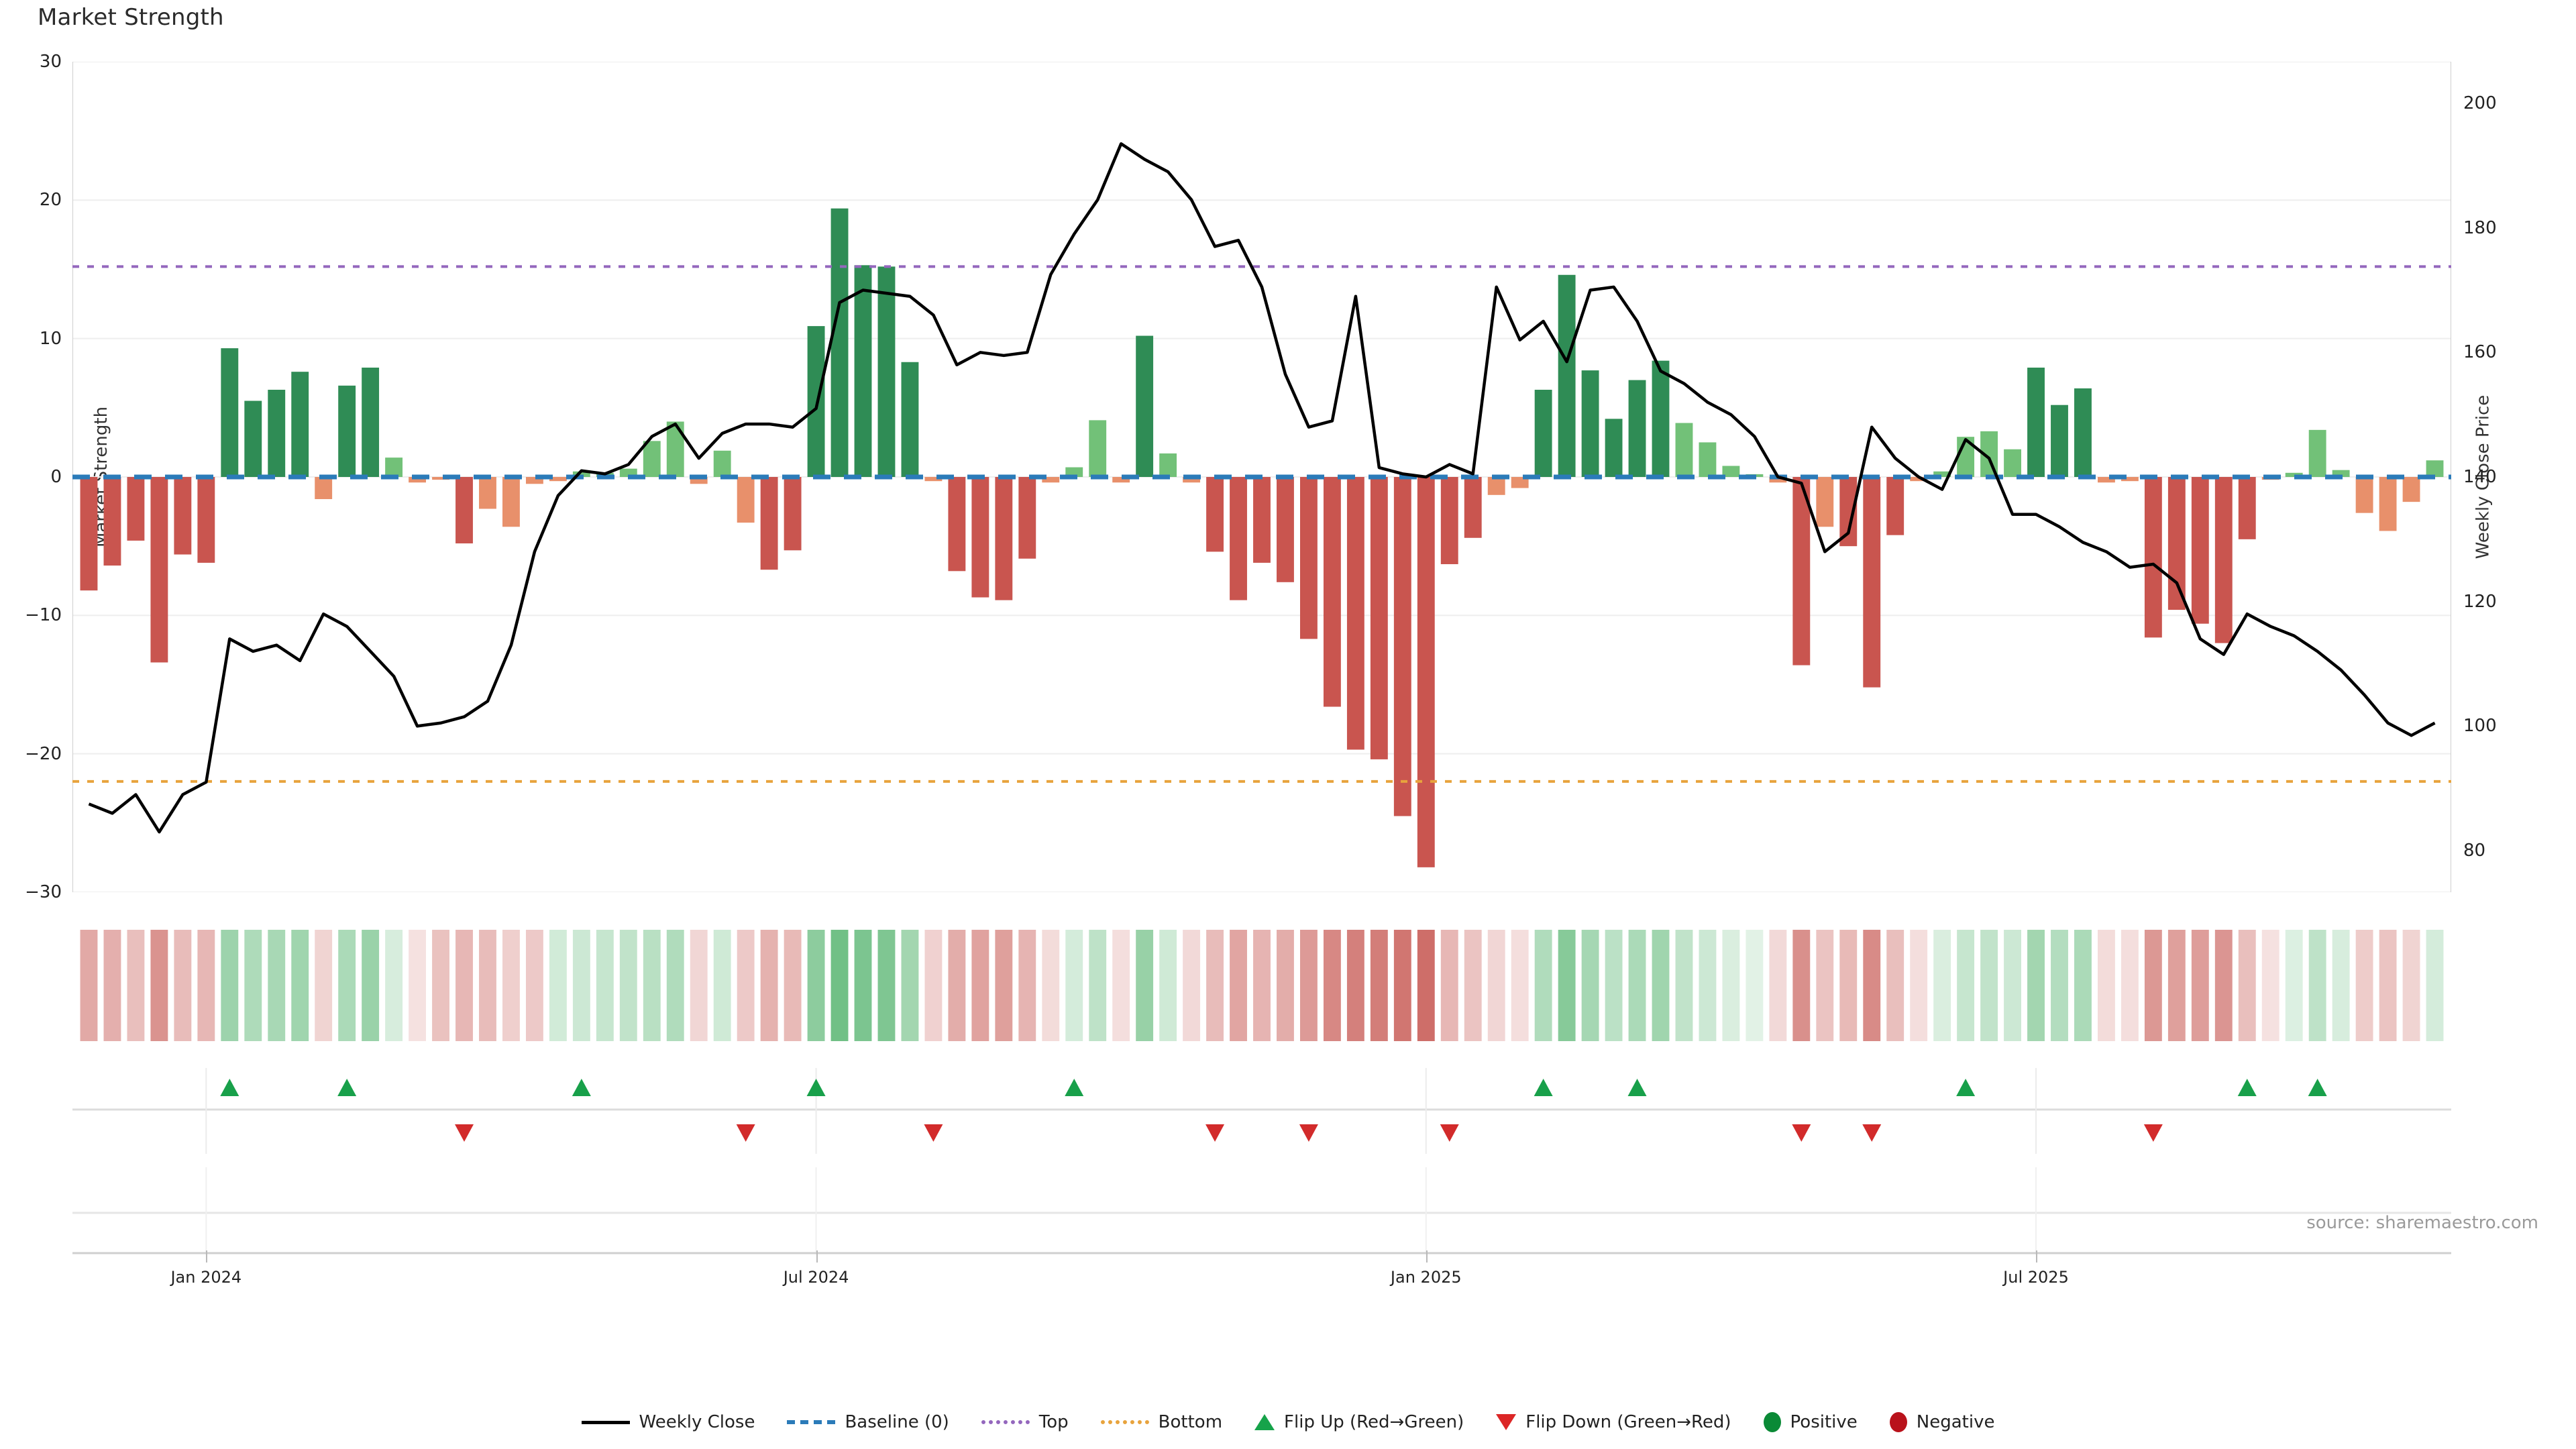  What do you see at coordinates (1898, 1422) in the screenshot?
I see `legend-circ-r-icon` at bounding box center [1898, 1422].